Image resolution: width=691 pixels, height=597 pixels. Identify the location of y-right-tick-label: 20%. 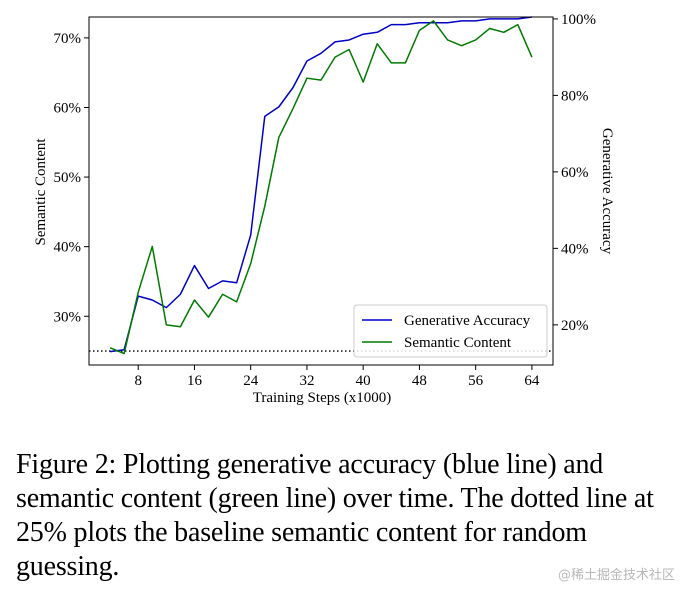
(575, 326).